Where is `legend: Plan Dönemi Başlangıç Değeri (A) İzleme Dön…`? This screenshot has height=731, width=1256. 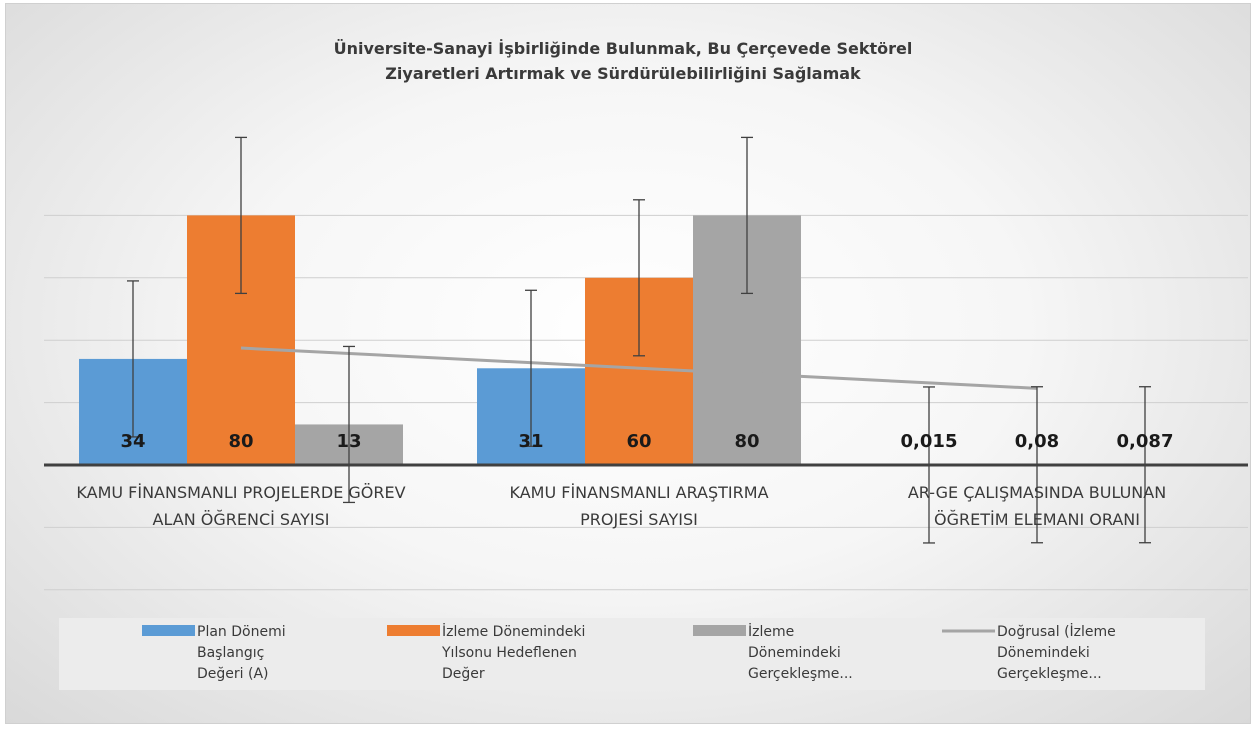 legend: Plan Dönemi Başlangıç Değeri (A) İzleme Dön… is located at coordinates (632, 654).